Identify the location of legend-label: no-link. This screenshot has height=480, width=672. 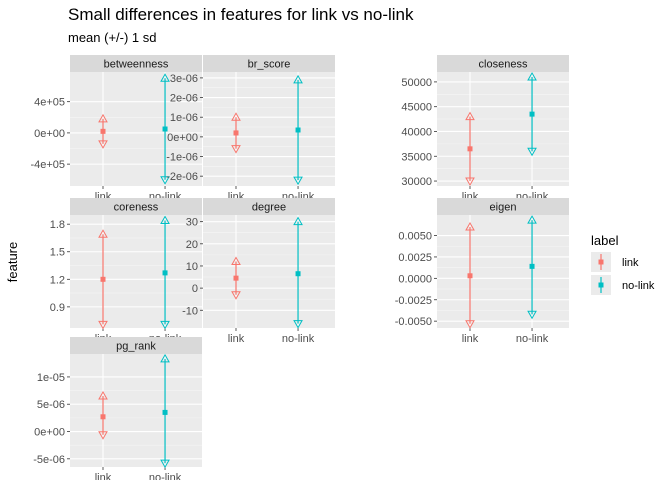
(638, 286).